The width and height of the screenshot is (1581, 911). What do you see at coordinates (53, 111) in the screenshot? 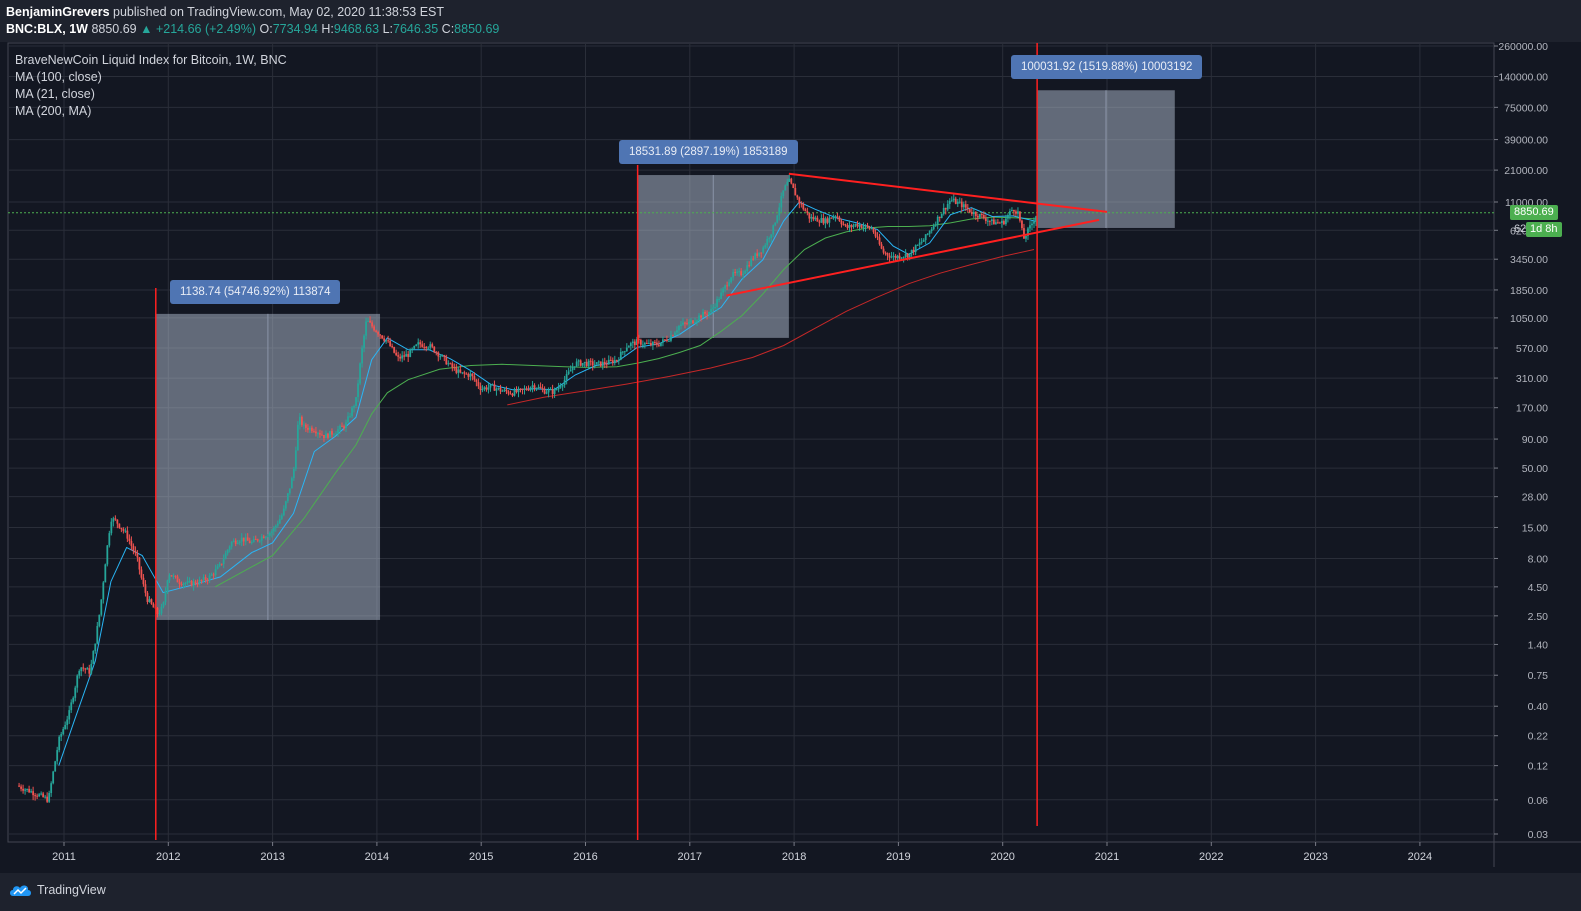
I see `legend-ma200: MA (200, MA)` at bounding box center [53, 111].